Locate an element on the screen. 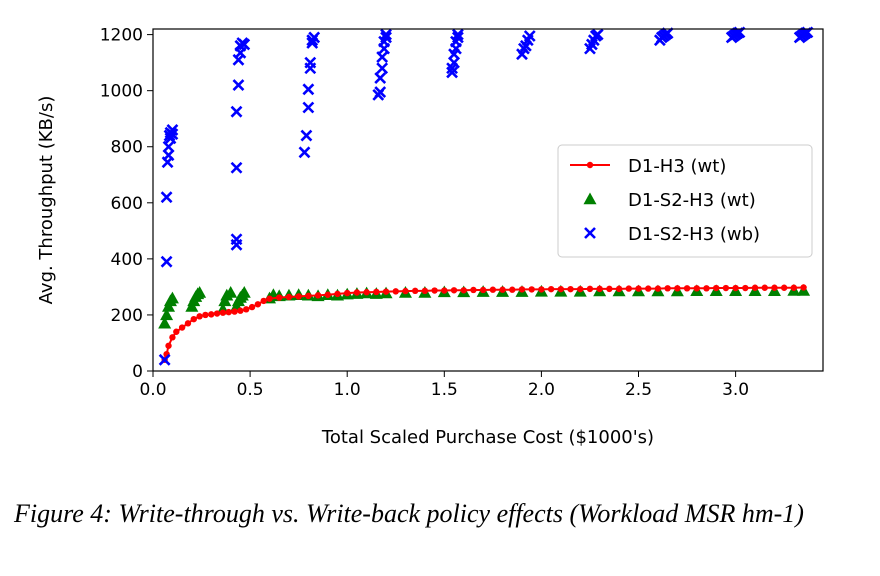  x-tick-label: 1.5 is located at coordinates (444, 390).